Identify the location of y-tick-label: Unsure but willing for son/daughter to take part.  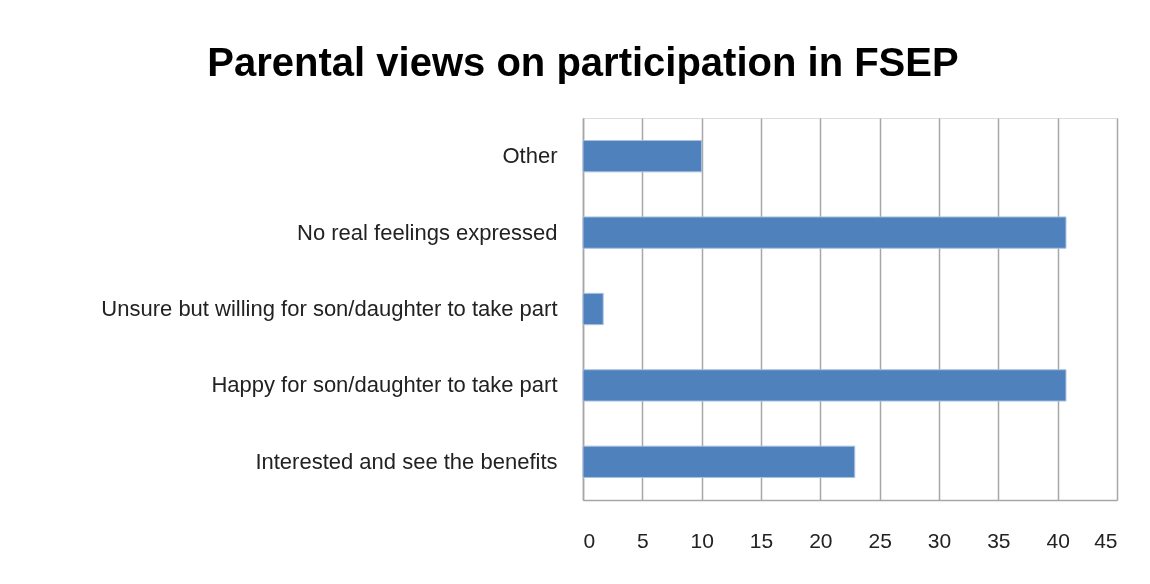
(329, 308).